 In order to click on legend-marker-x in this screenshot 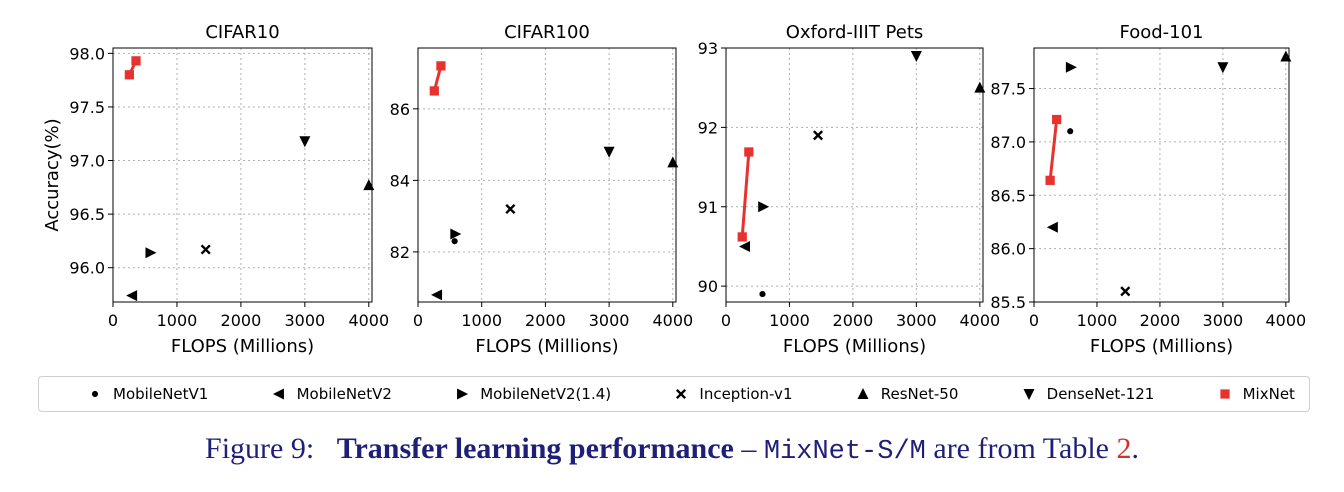, I will do `click(681, 394)`.